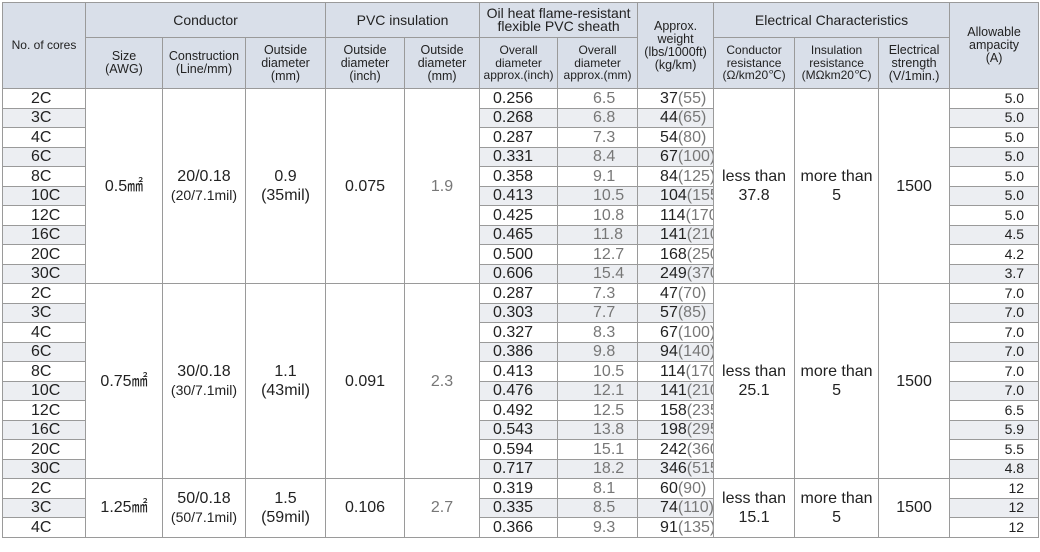  Describe the element at coordinates (598, 449) in the screenshot. I see `overall-od-mm-cell: 15.1` at that location.